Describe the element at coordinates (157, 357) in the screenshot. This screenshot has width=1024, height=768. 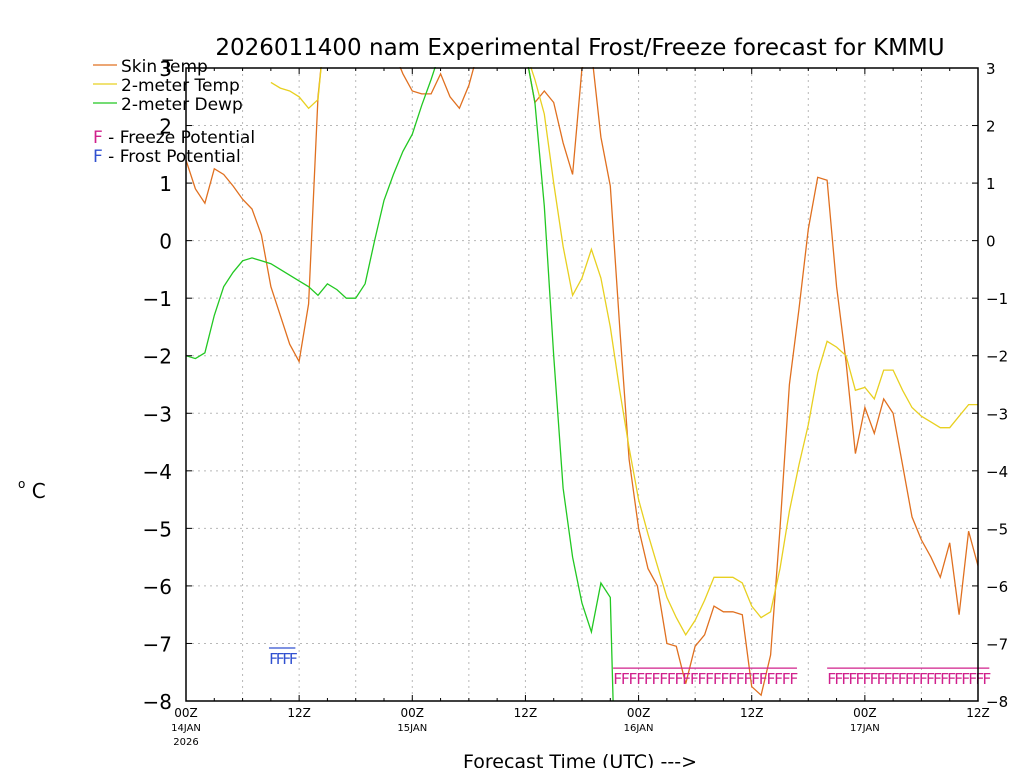
I see `y-tick-label-left: −2` at that location.